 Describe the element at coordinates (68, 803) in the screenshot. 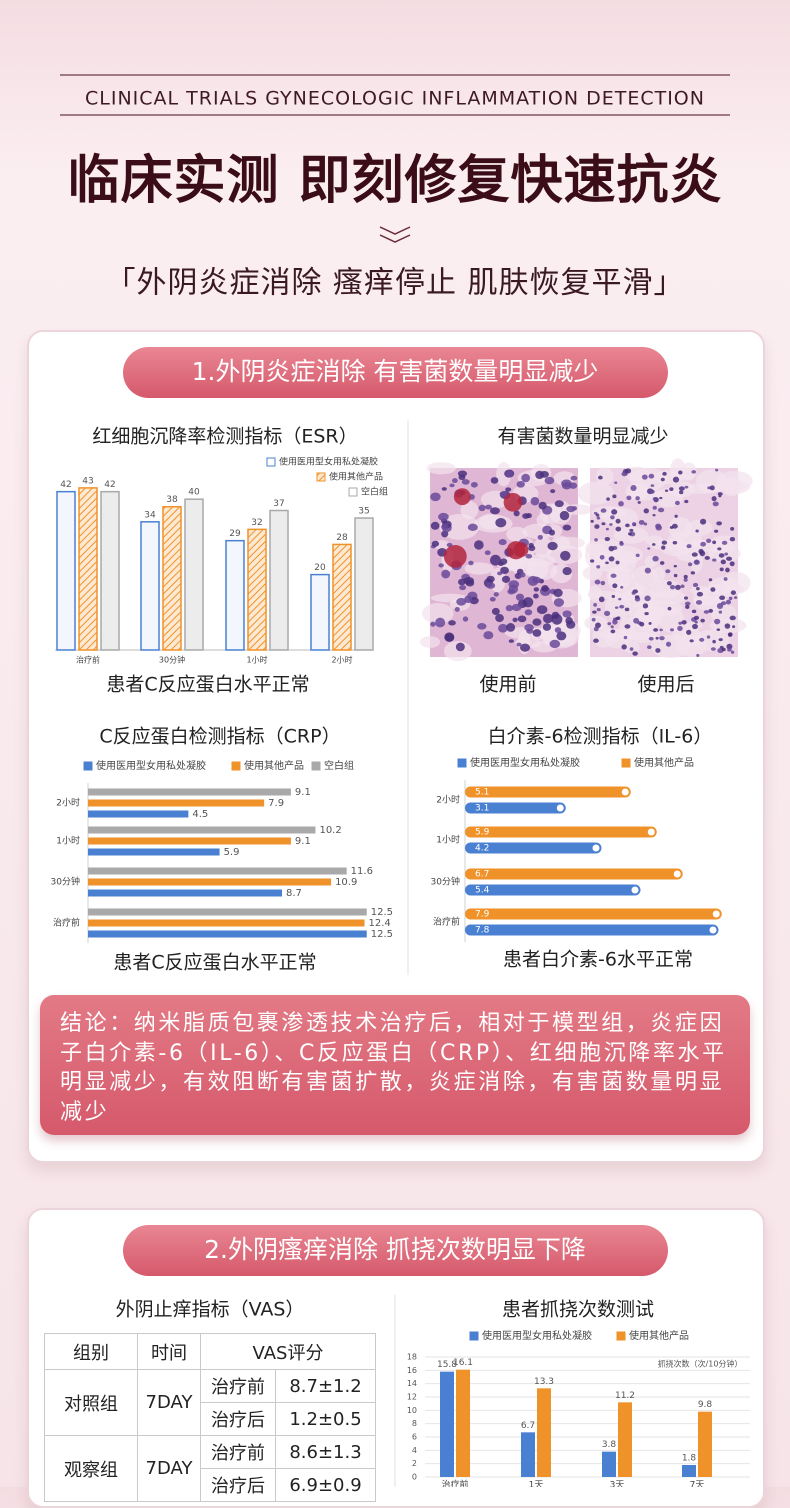

I see `y-tick-label: 2小时` at that location.